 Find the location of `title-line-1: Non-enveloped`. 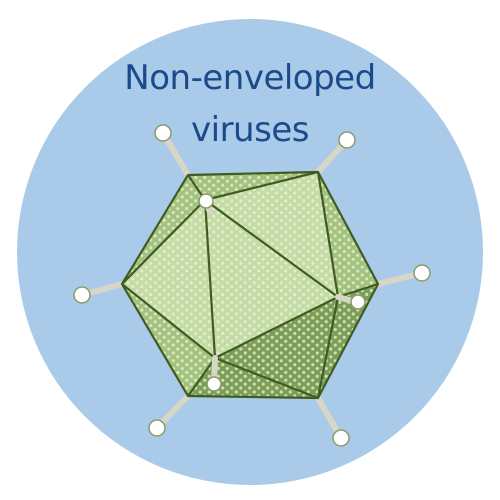

title-line-1: Non-enveloped is located at coordinates (250, 78).